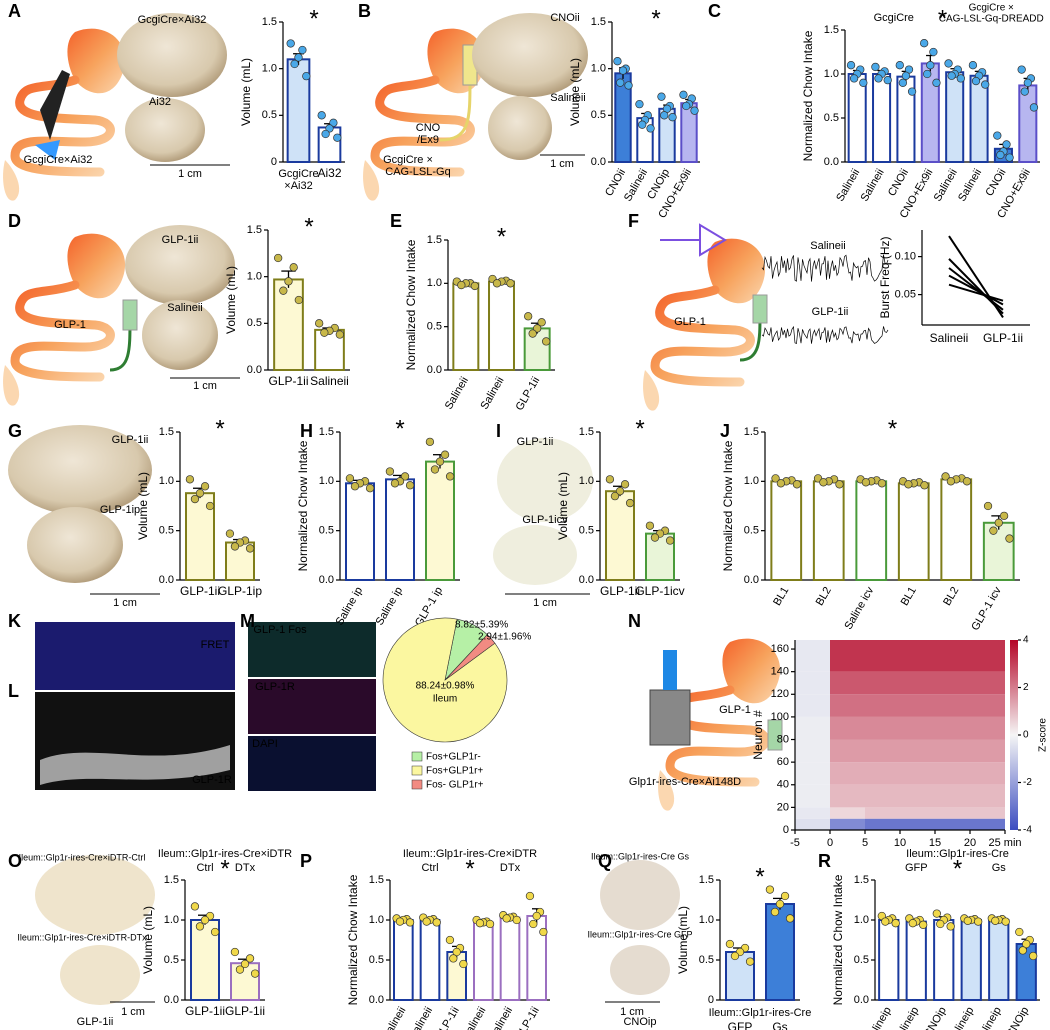 The image size is (1050, 1030). What do you see at coordinates (989, 1017) in the screenshot?
I see `x-tick-label: Salineip` at bounding box center [989, 1017].